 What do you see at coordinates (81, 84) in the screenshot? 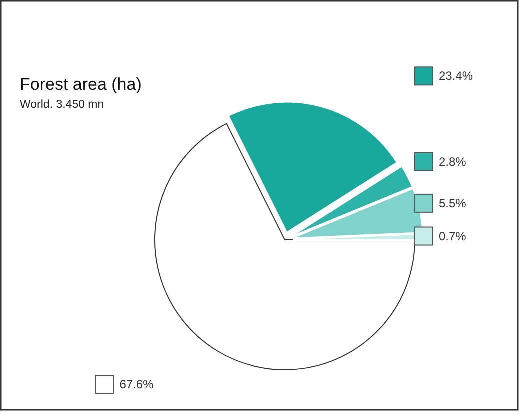
I see `chart-title: Forest area (ha)` at bounding box center [81, 84].